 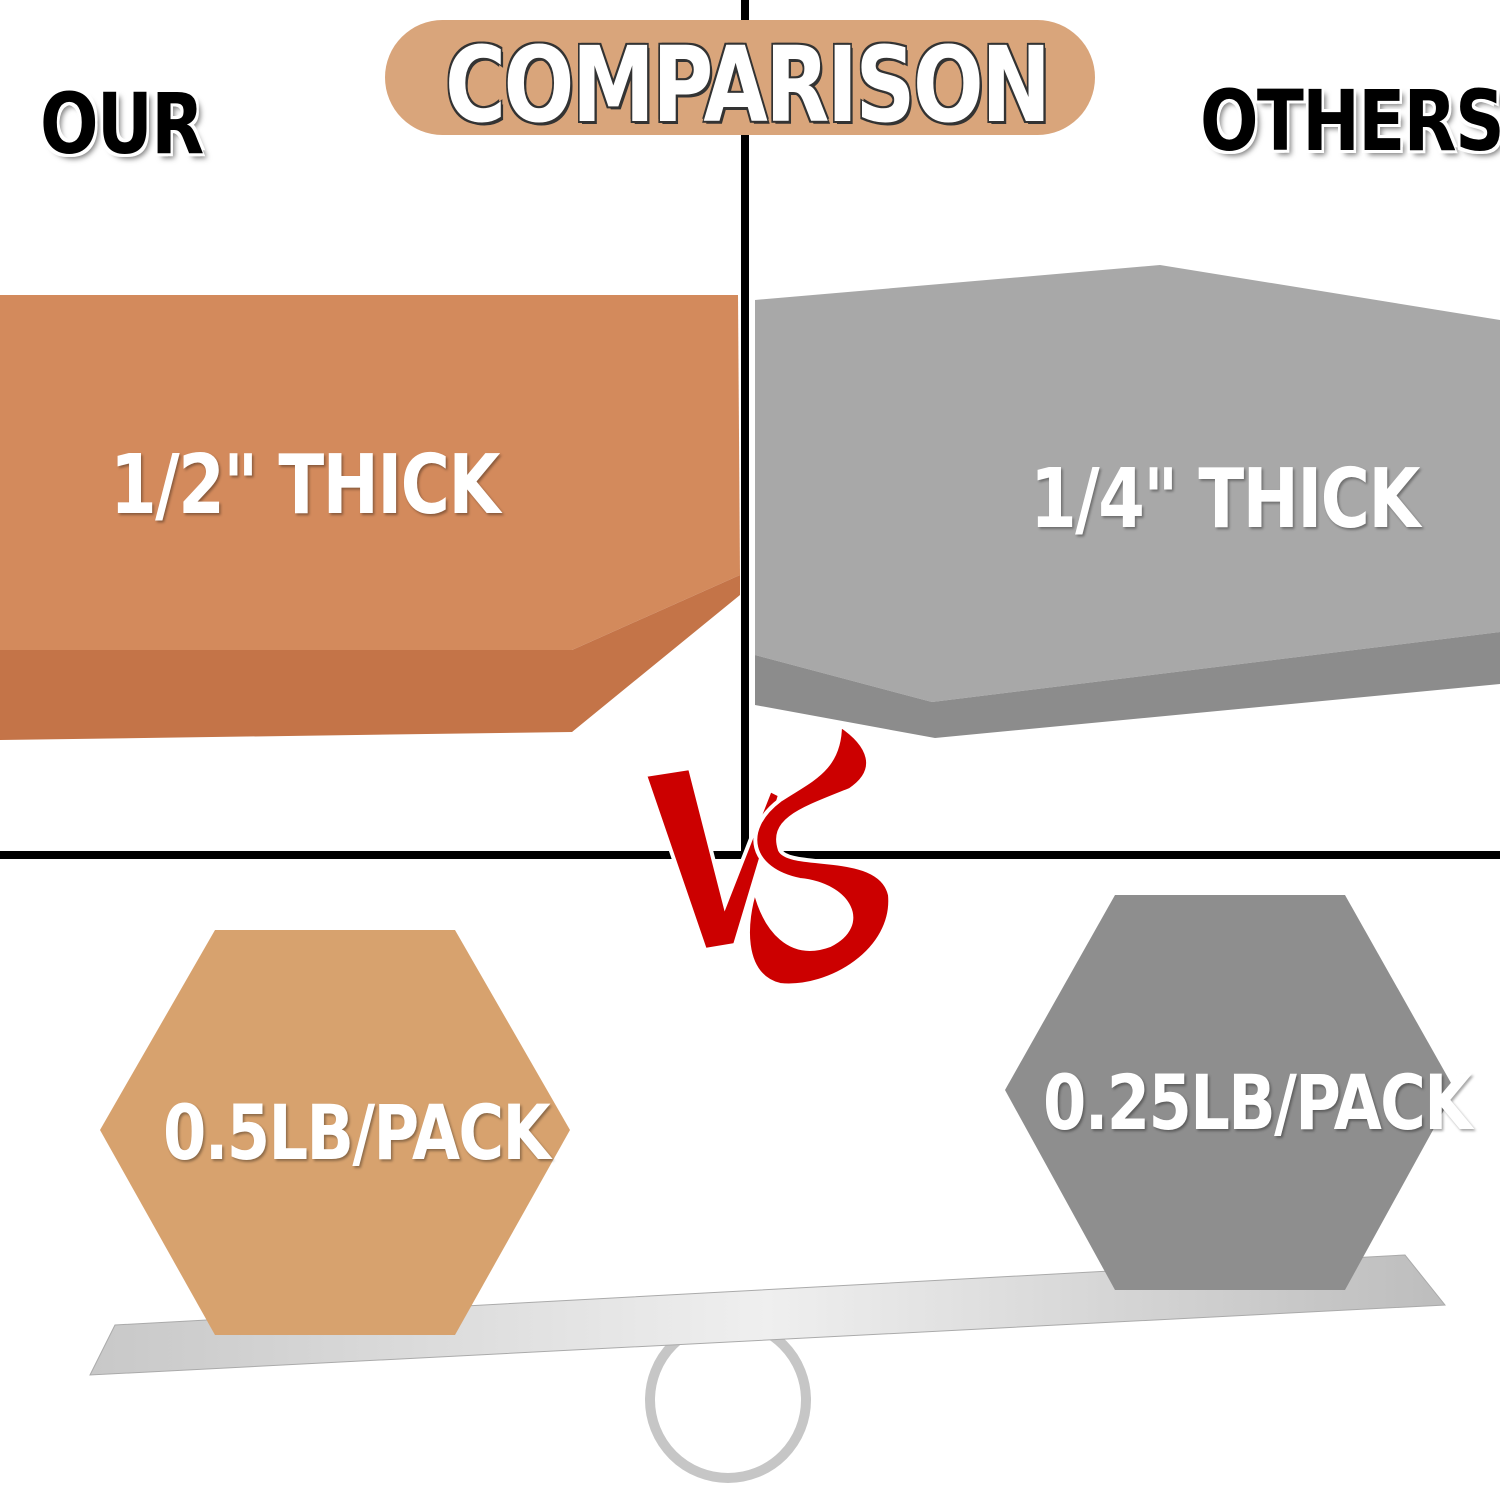 What do you see at coordinates (728, 1400) in the screenshot?
I see `seesaw-fulcrum` at bounding box center [728, 1400].